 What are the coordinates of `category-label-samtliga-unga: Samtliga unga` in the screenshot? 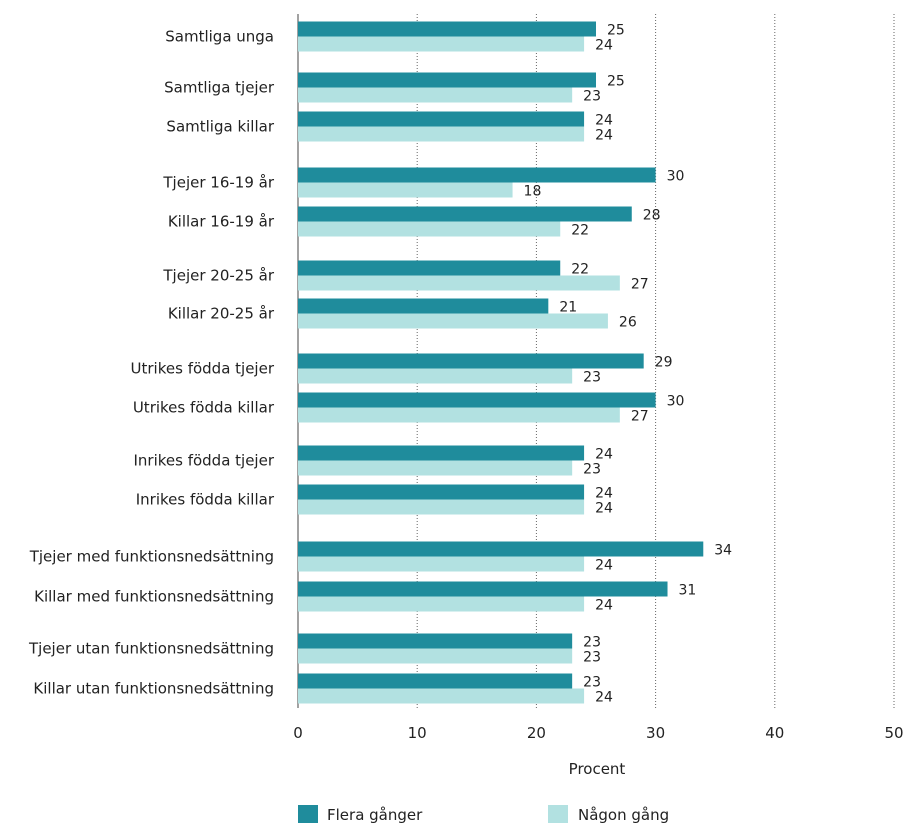 It's located at (219, 37).